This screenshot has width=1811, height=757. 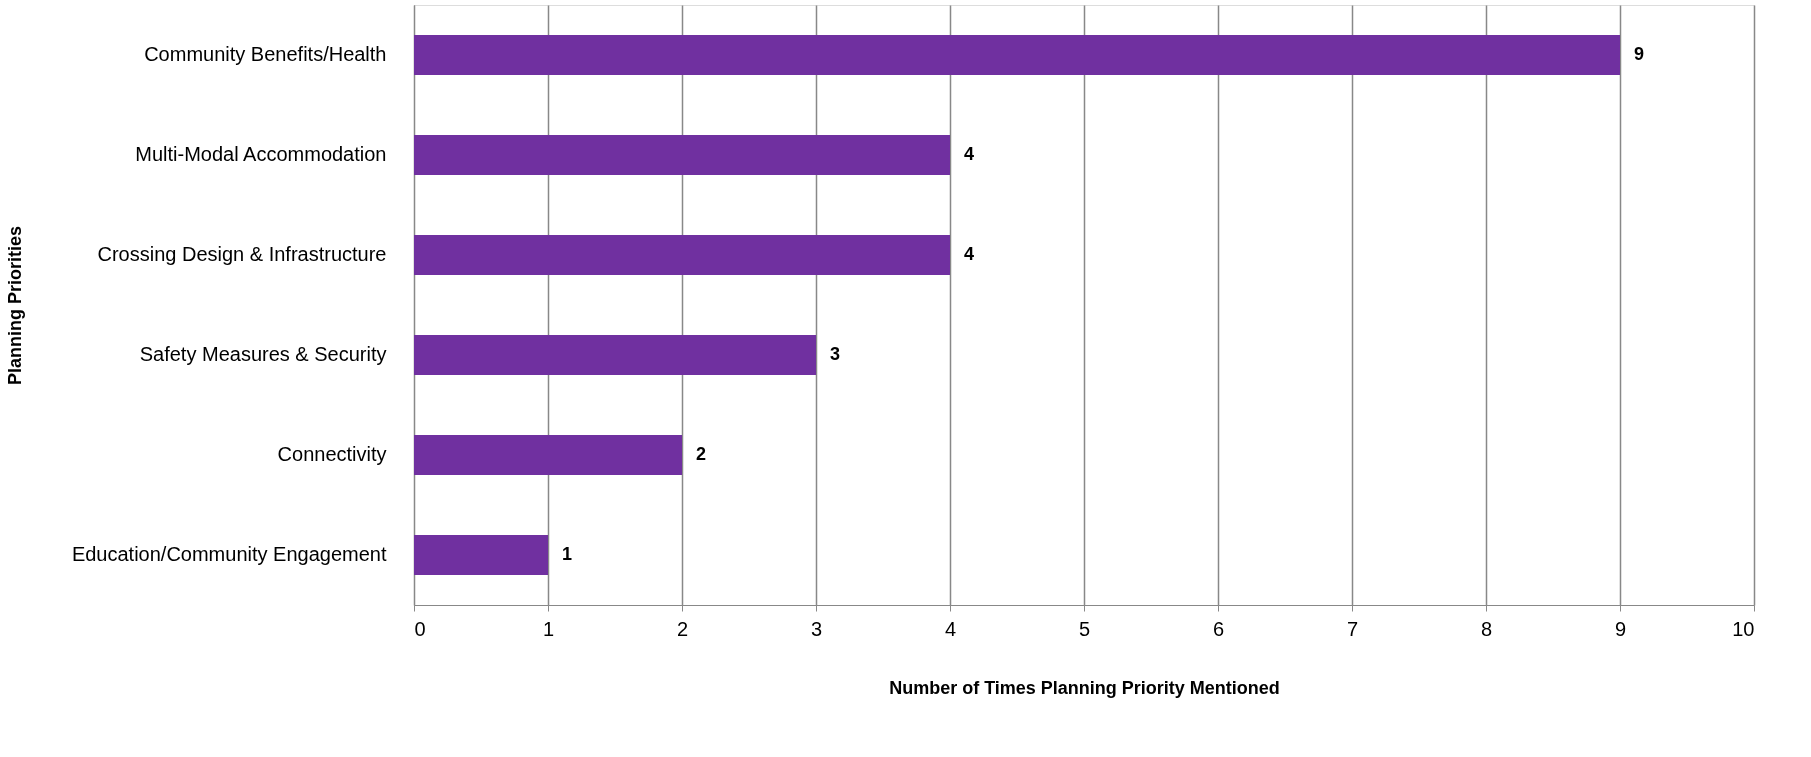 What do you see at coordinates (835, 354) in the screenshot?
I see `data-label: 3` at bounding box center [835, 354].